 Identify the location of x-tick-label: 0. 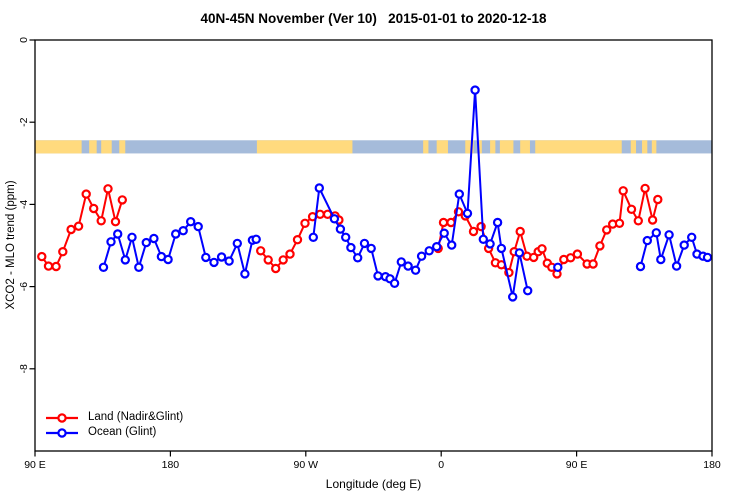
(441, 465).